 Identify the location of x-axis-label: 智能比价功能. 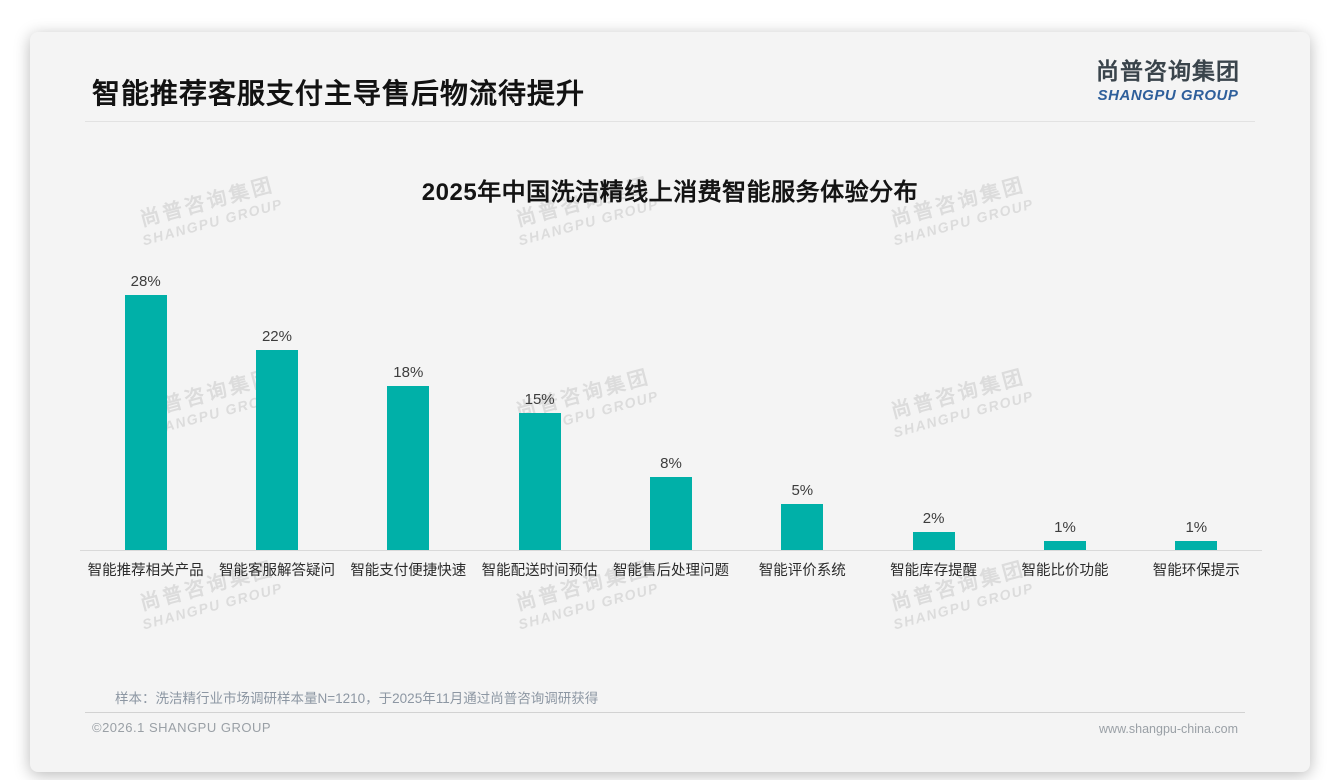
(1065, 571).